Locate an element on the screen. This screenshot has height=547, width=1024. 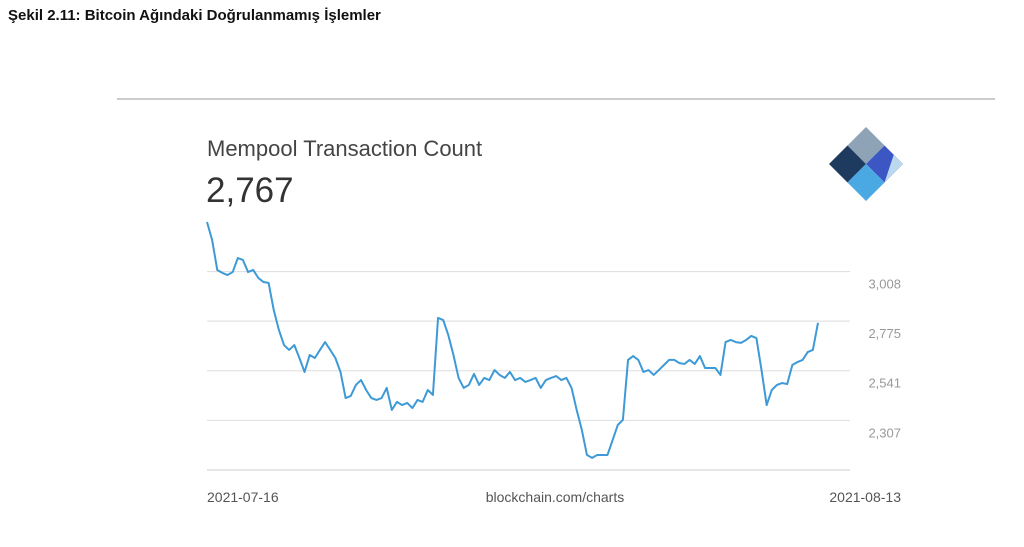
y-tick-label: 2,775 is located at coordinates (884, 333).